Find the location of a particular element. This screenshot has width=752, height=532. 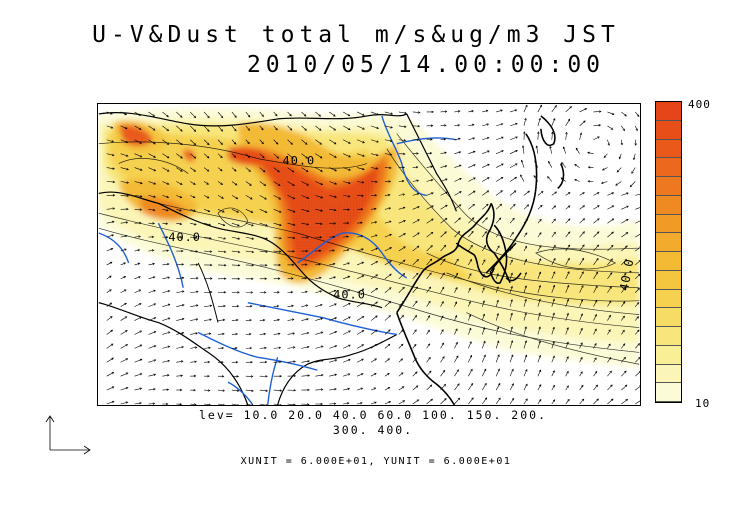

colorbar is located at coordinates (668, 252).